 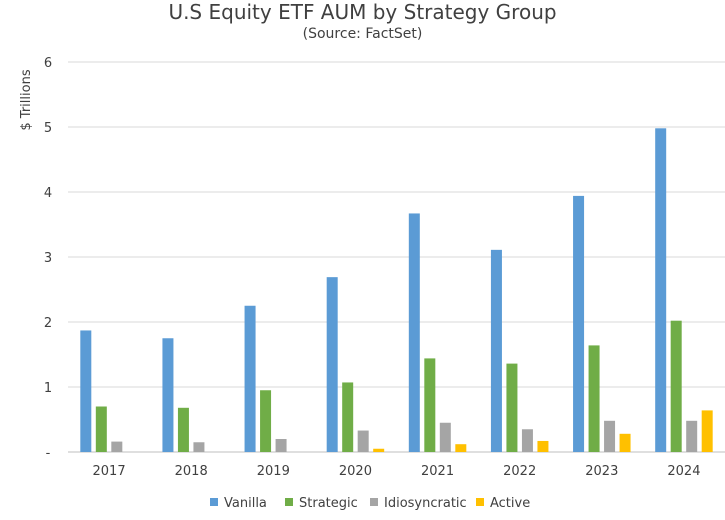 What do you see at coordinates (480, 502) in the screenshot?
I see `legend-swatch-active` at bounding box center [480, 502].